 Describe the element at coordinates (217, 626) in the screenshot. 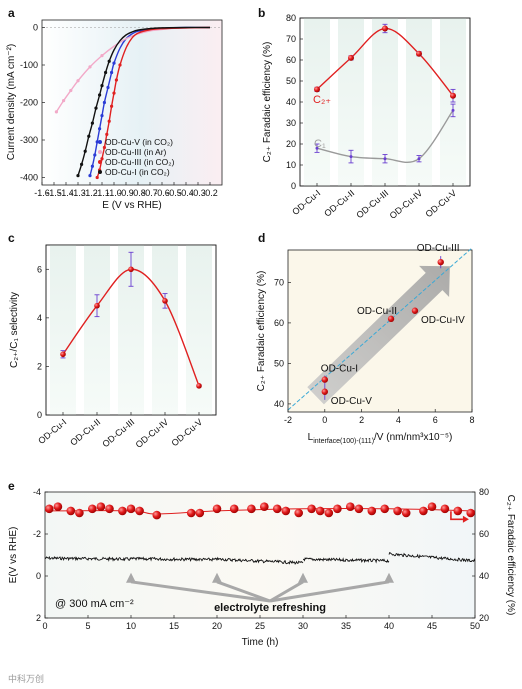

I see `panel-e-x-tick-label: 20` at that location.